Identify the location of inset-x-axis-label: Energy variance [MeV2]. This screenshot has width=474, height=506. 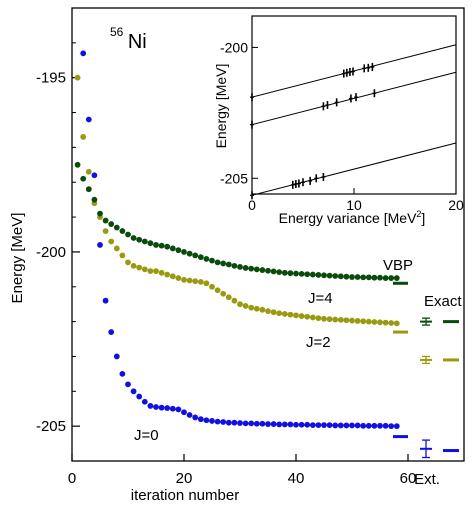
(352, 217).